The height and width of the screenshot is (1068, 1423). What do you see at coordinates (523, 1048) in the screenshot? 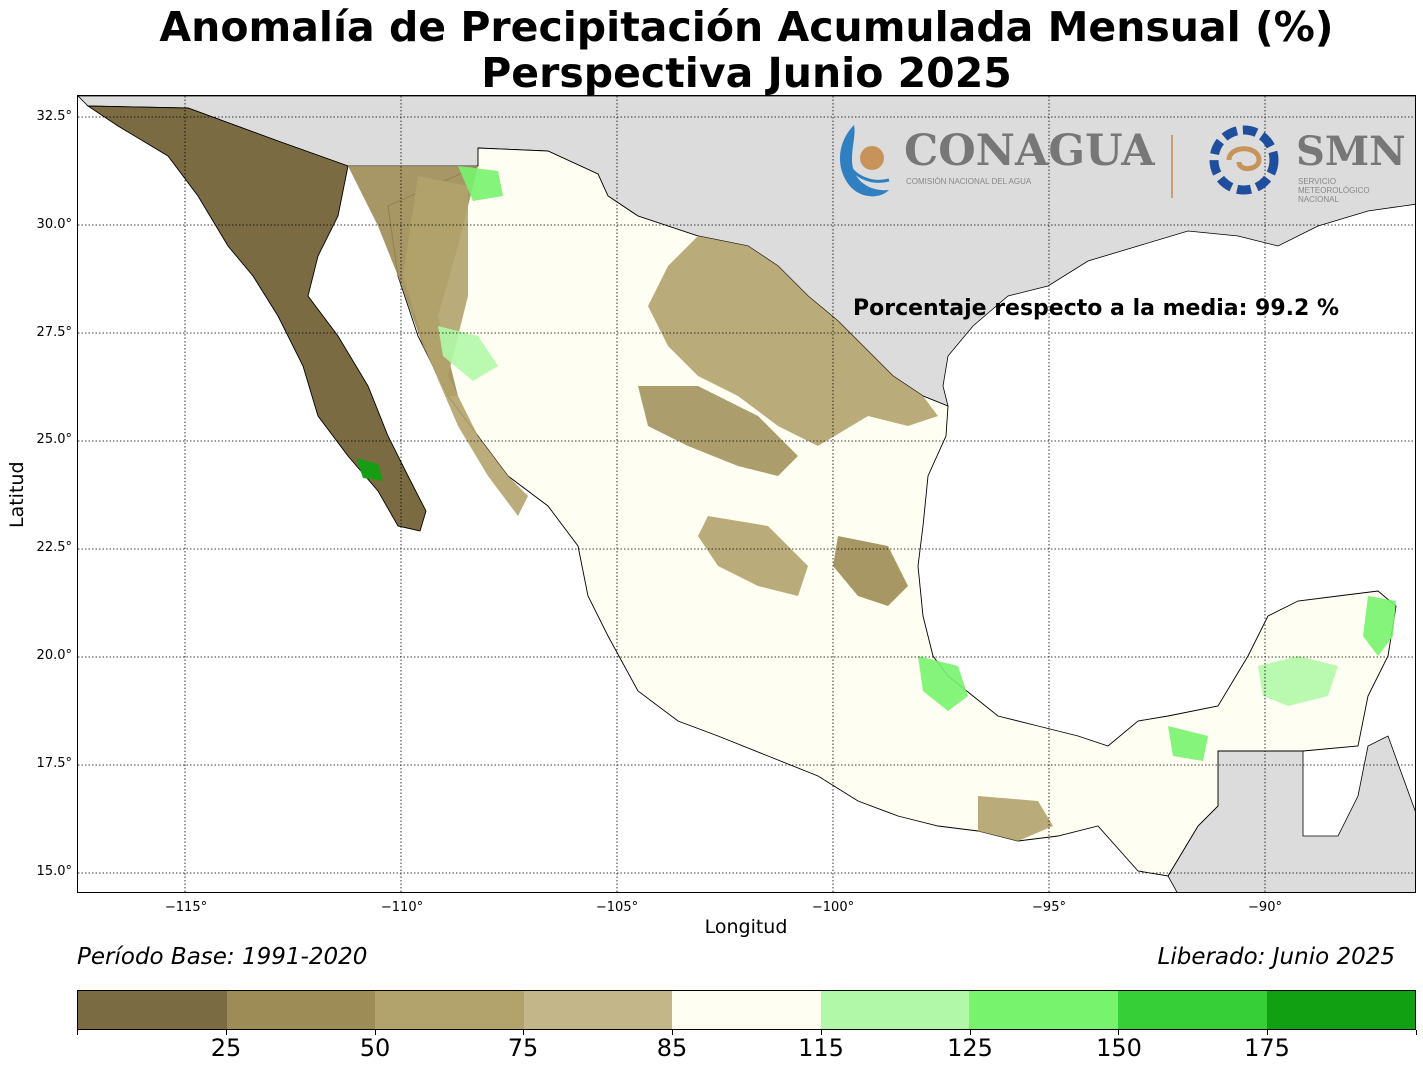
I see `colorbar-label: 75` at bounding box center [523, 1048].